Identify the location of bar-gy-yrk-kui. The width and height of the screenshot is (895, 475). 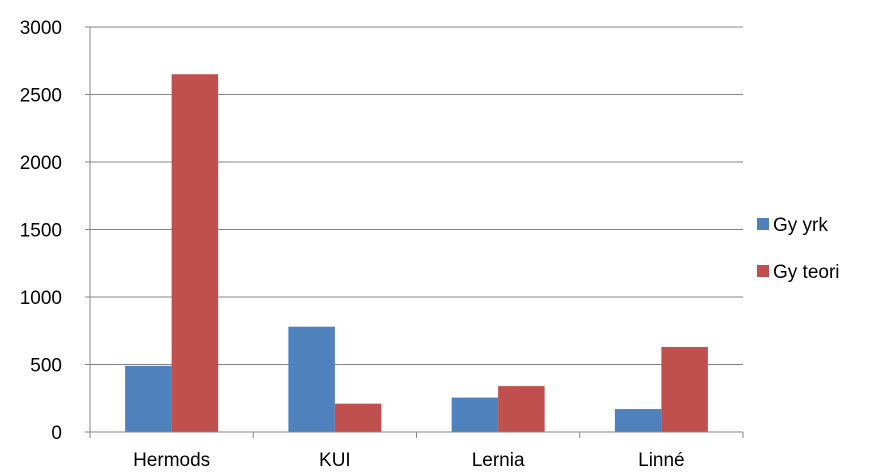
(311, 379).